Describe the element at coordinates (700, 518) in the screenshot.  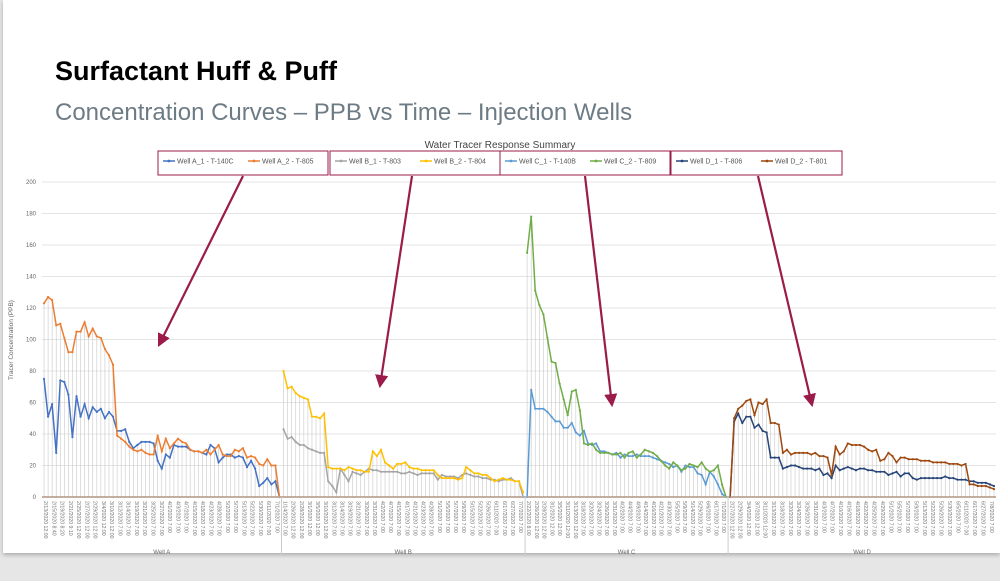
I see `x-tick-label: 5/29/2020 7:00` at that location.